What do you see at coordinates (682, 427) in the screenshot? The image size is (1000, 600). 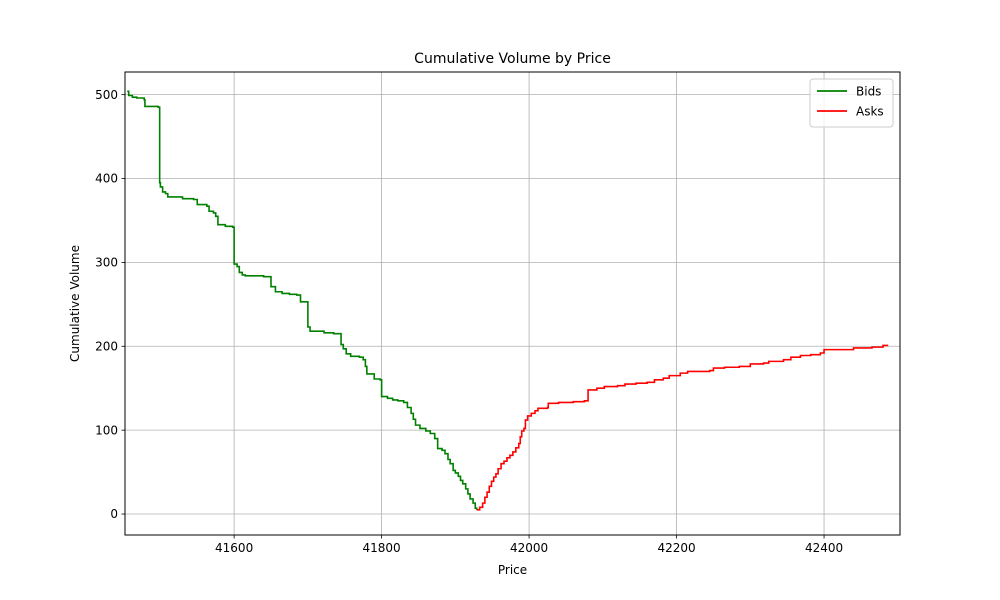 I see `series-line-asks` at bounding box center [682, 427].